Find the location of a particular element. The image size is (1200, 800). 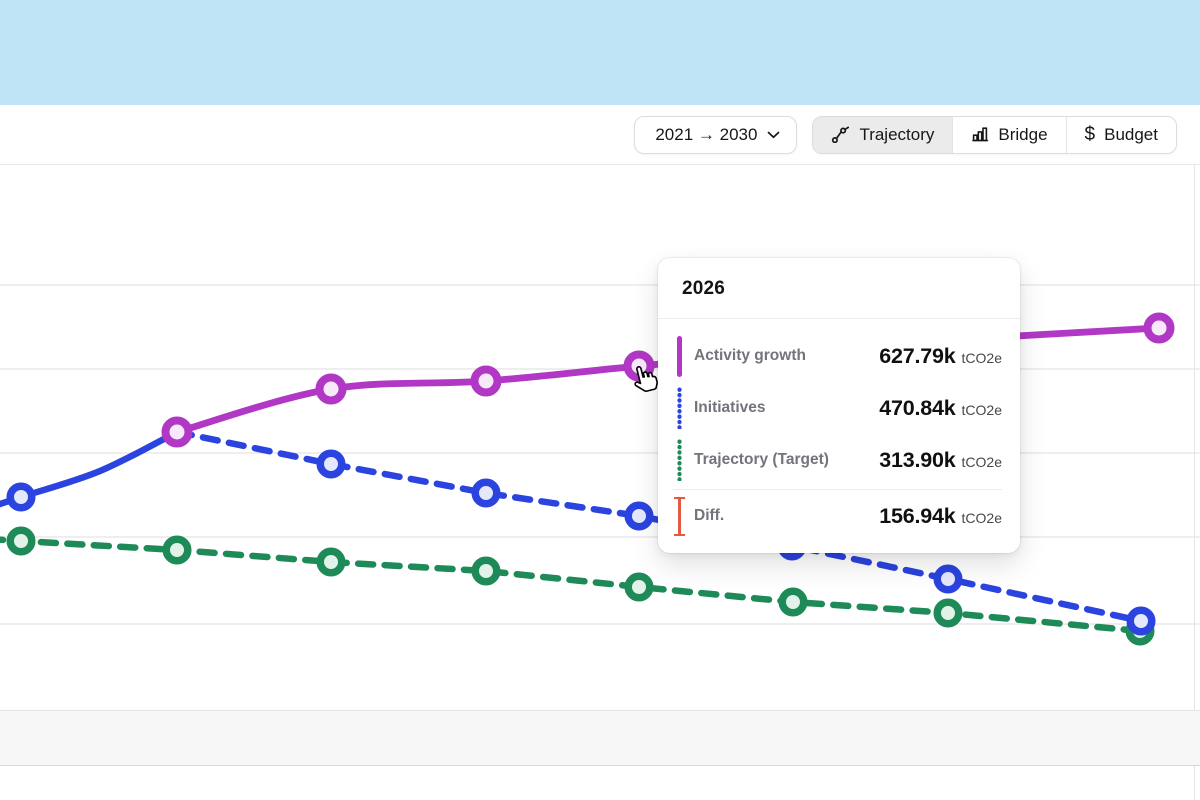

chevron-down-icon is located at coordinates (774, 134).